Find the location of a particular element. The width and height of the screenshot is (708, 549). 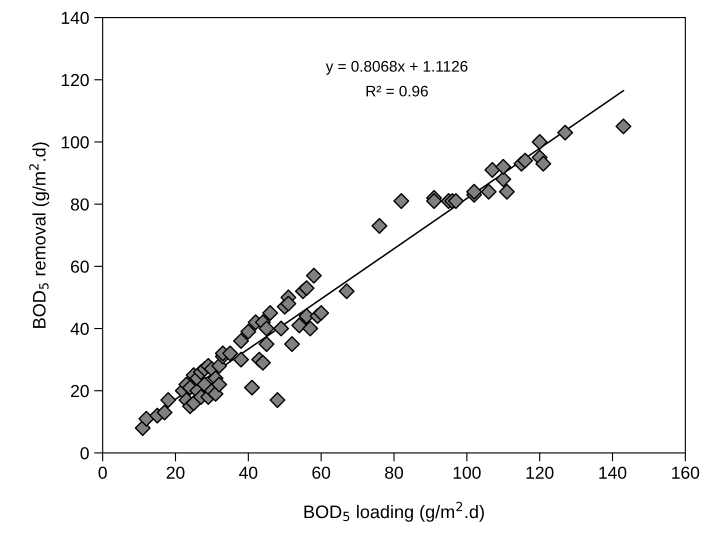

x-tick-label: 100 is located at coordinates (467, 472).